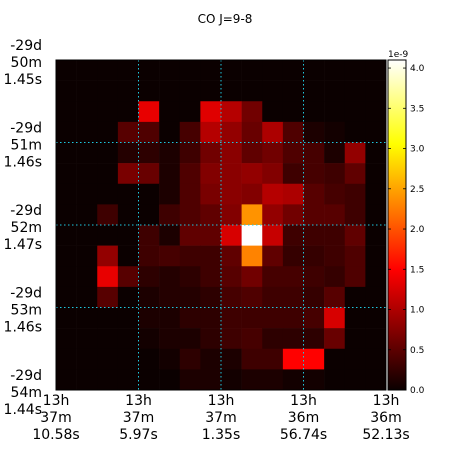 This screenshot has width=450, height=450. I want to click on y-tick-label: 1.44s, so click(23, 410).